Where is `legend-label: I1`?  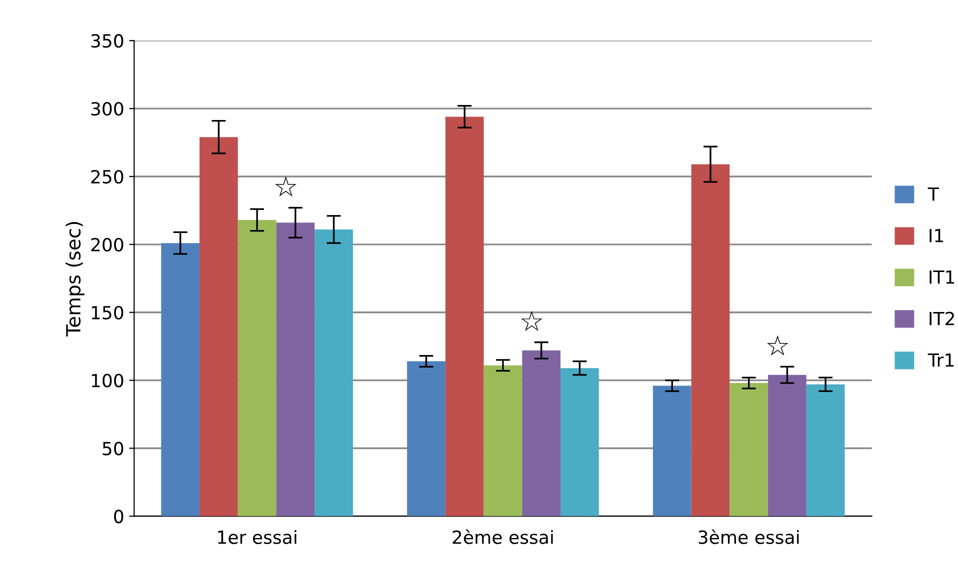 legend-label: I1 is located at coordinates (937, 235).